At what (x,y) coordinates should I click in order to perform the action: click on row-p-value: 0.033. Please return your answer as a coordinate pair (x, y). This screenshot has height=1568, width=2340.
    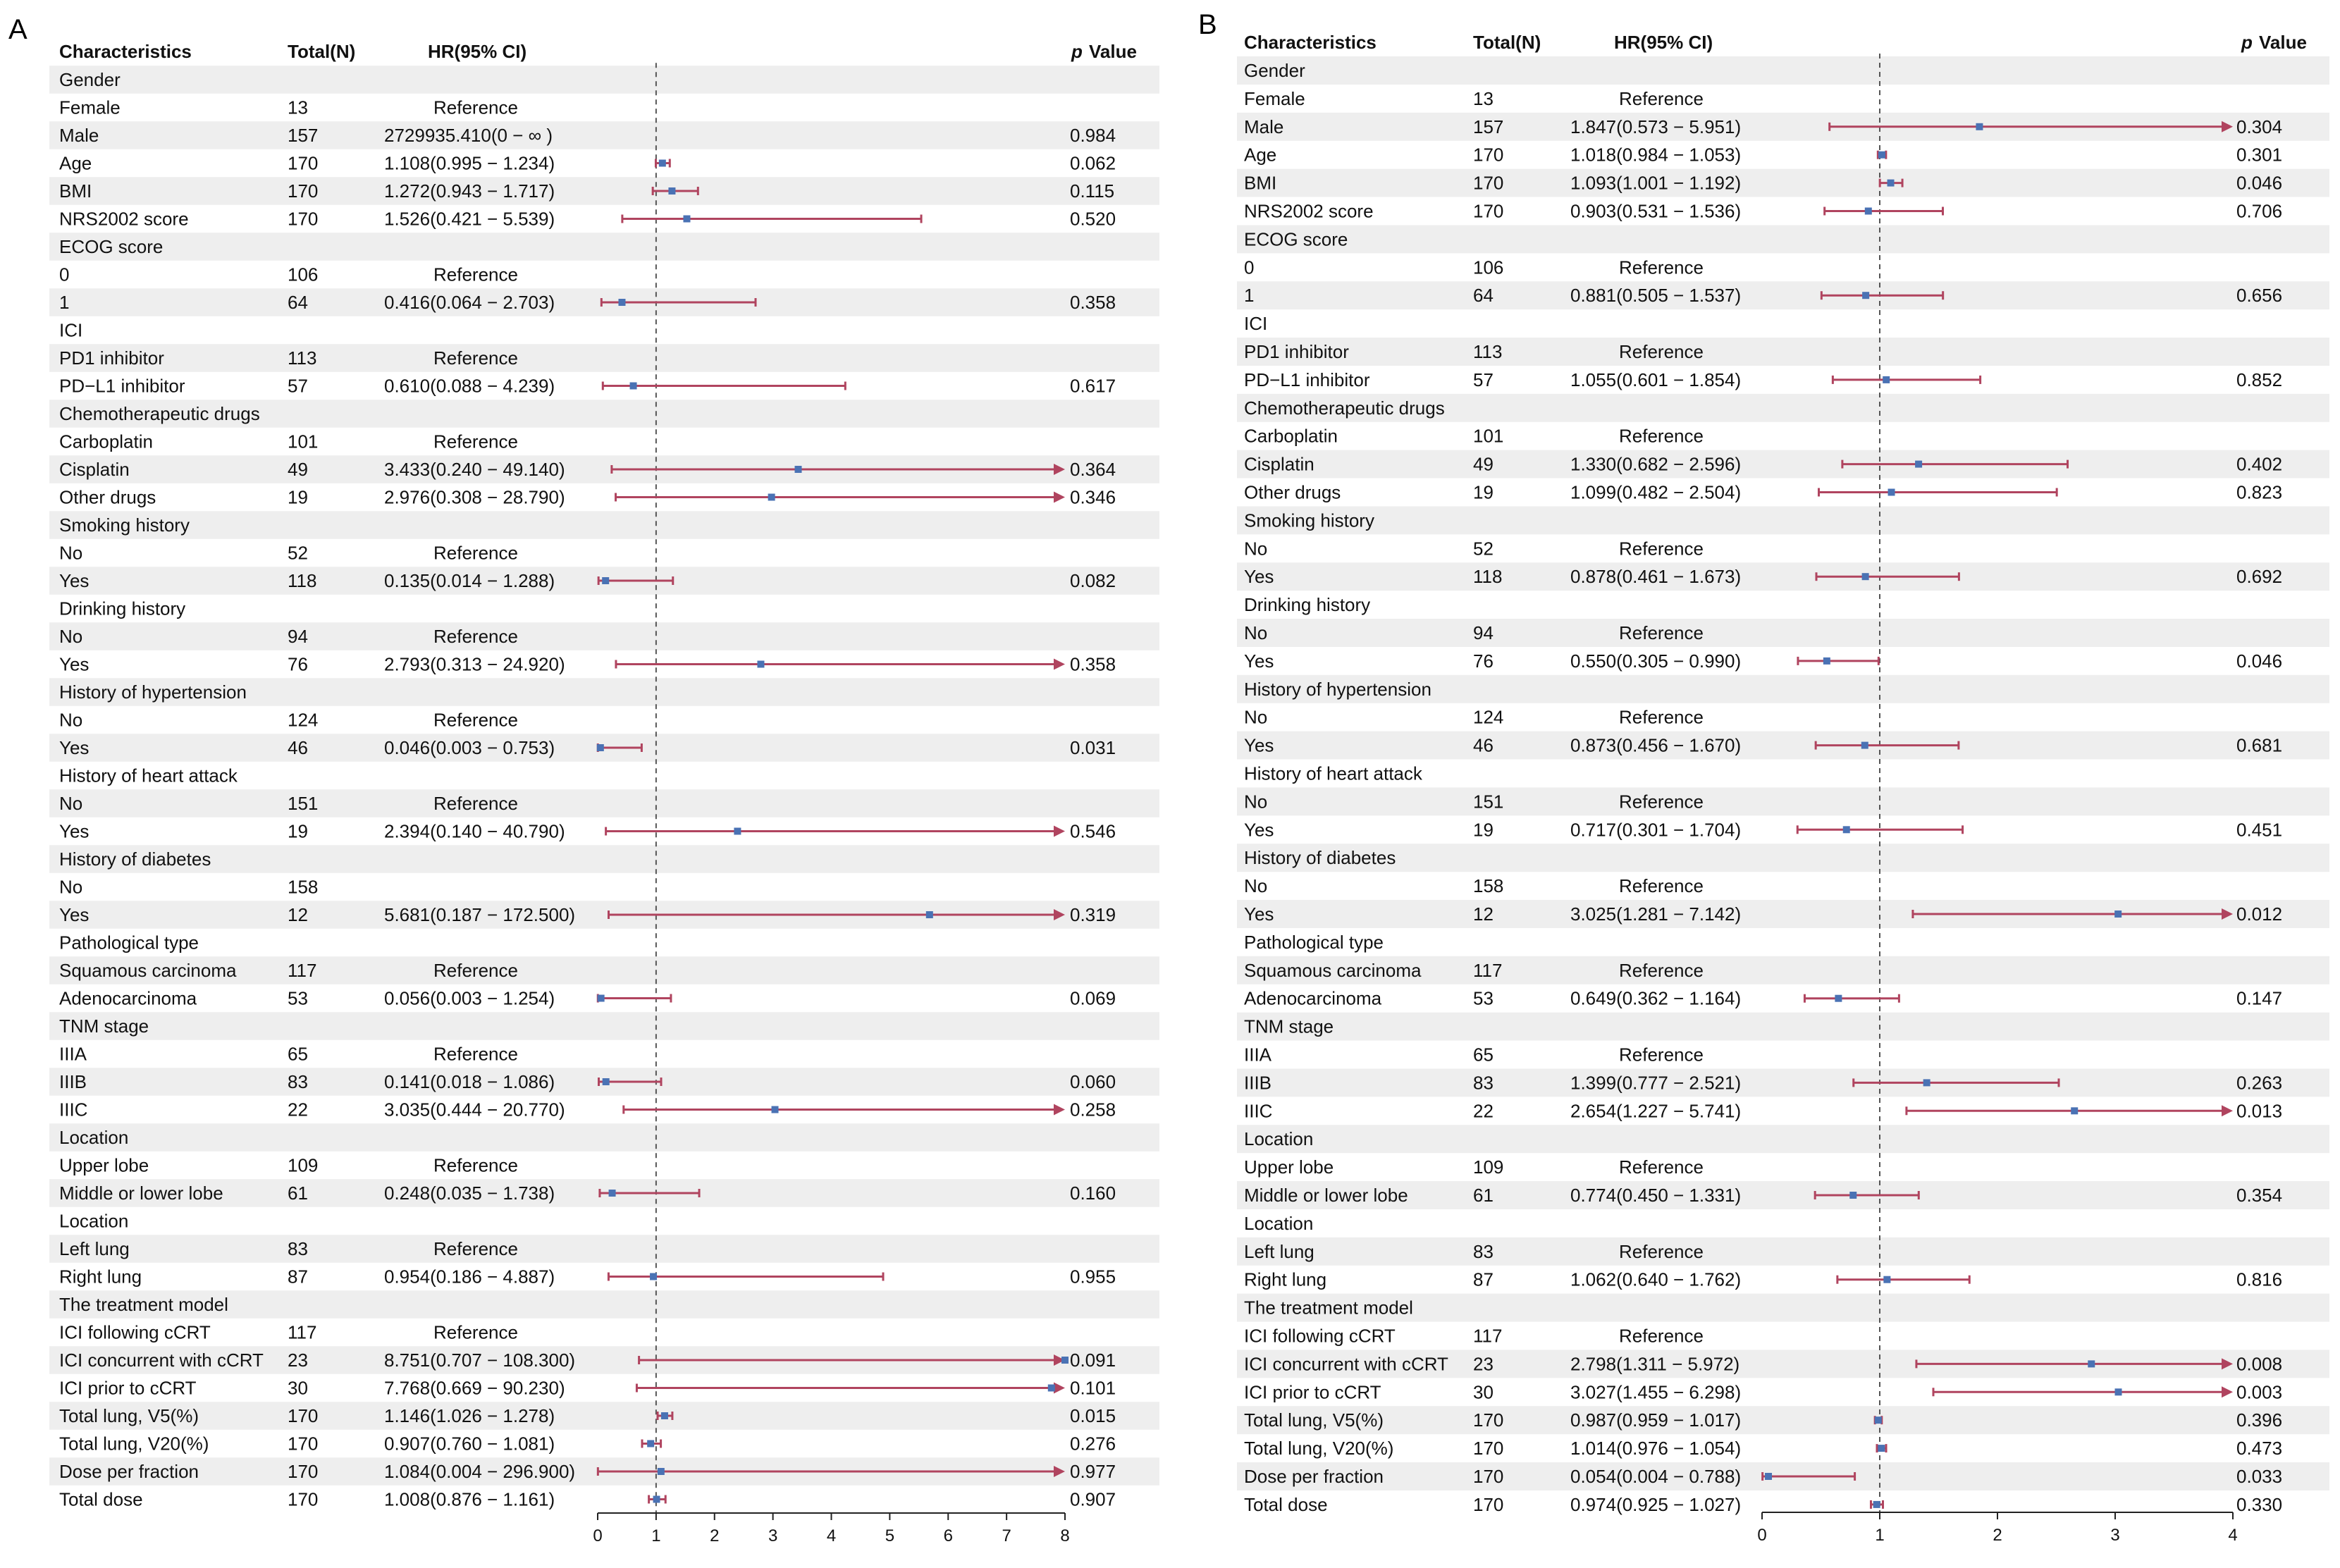
    Looking at the image, I should click on (2259, 1476).